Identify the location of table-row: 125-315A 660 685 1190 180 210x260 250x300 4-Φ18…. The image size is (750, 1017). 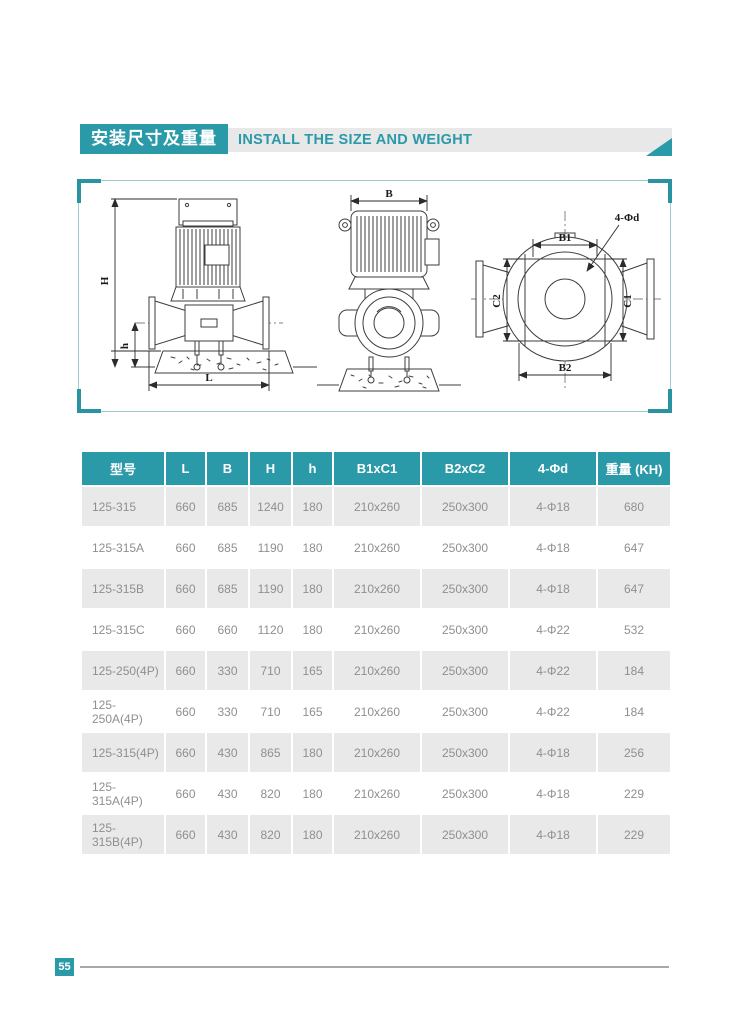
(376, 547).